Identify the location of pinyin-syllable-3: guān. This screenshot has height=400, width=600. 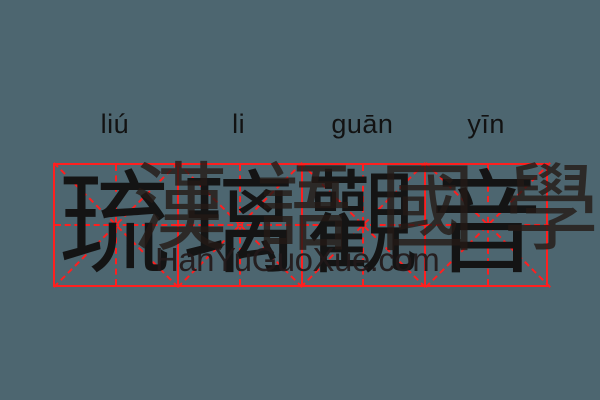
(362, 123).